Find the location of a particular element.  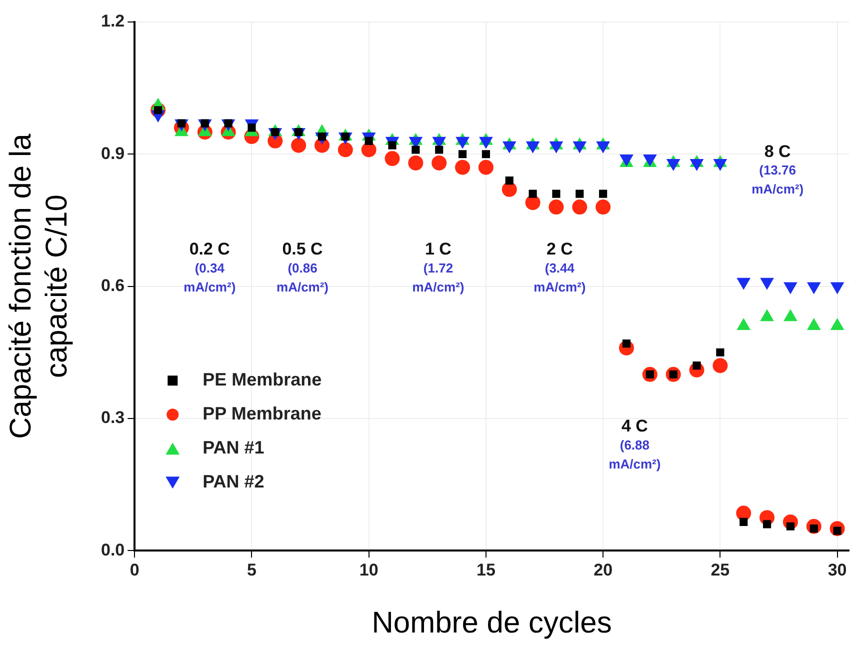

annotation: 0.2 C (0.34 mA/cm²) is located at coordinates (210, 267).